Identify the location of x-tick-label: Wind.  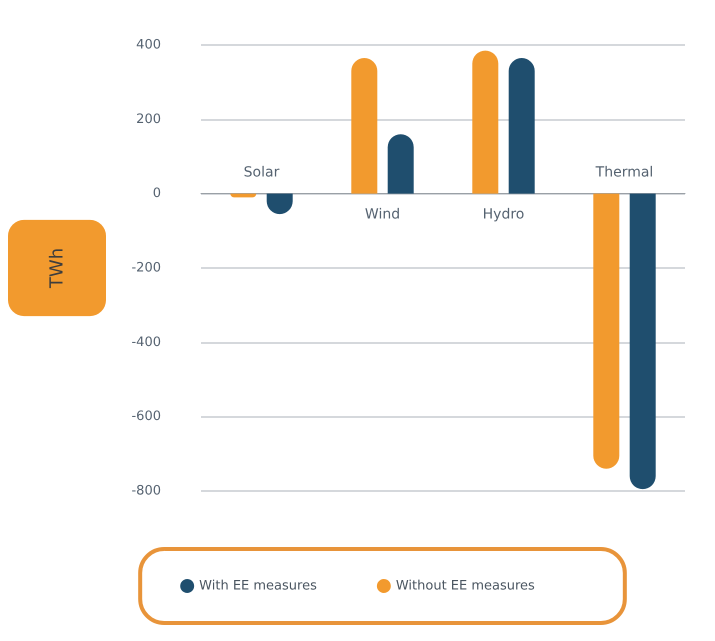
(382, 214).